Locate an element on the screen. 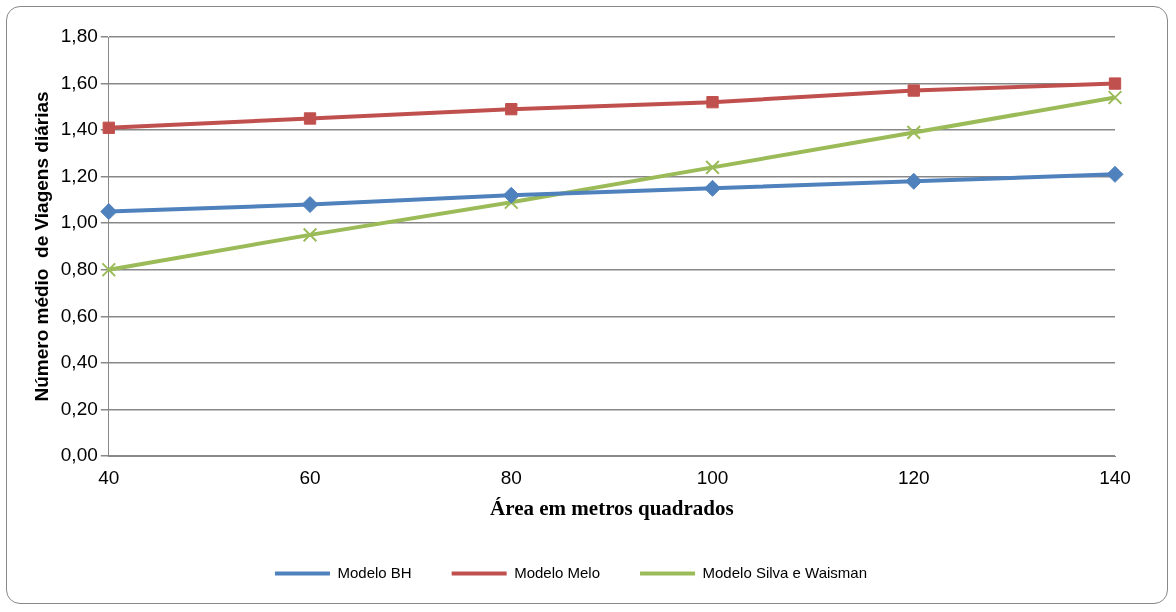  y-tick-label: 0,40 is located at coordinates (79, 362).